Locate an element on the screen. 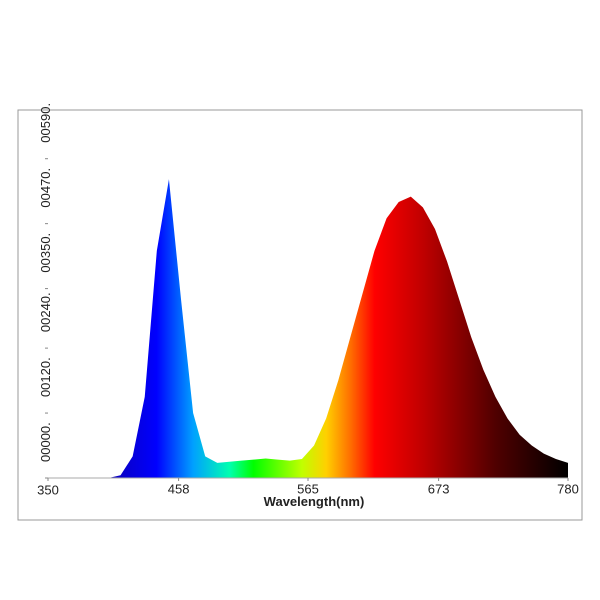  y-tick-label: 00350. is located at coordinates (45, 253).